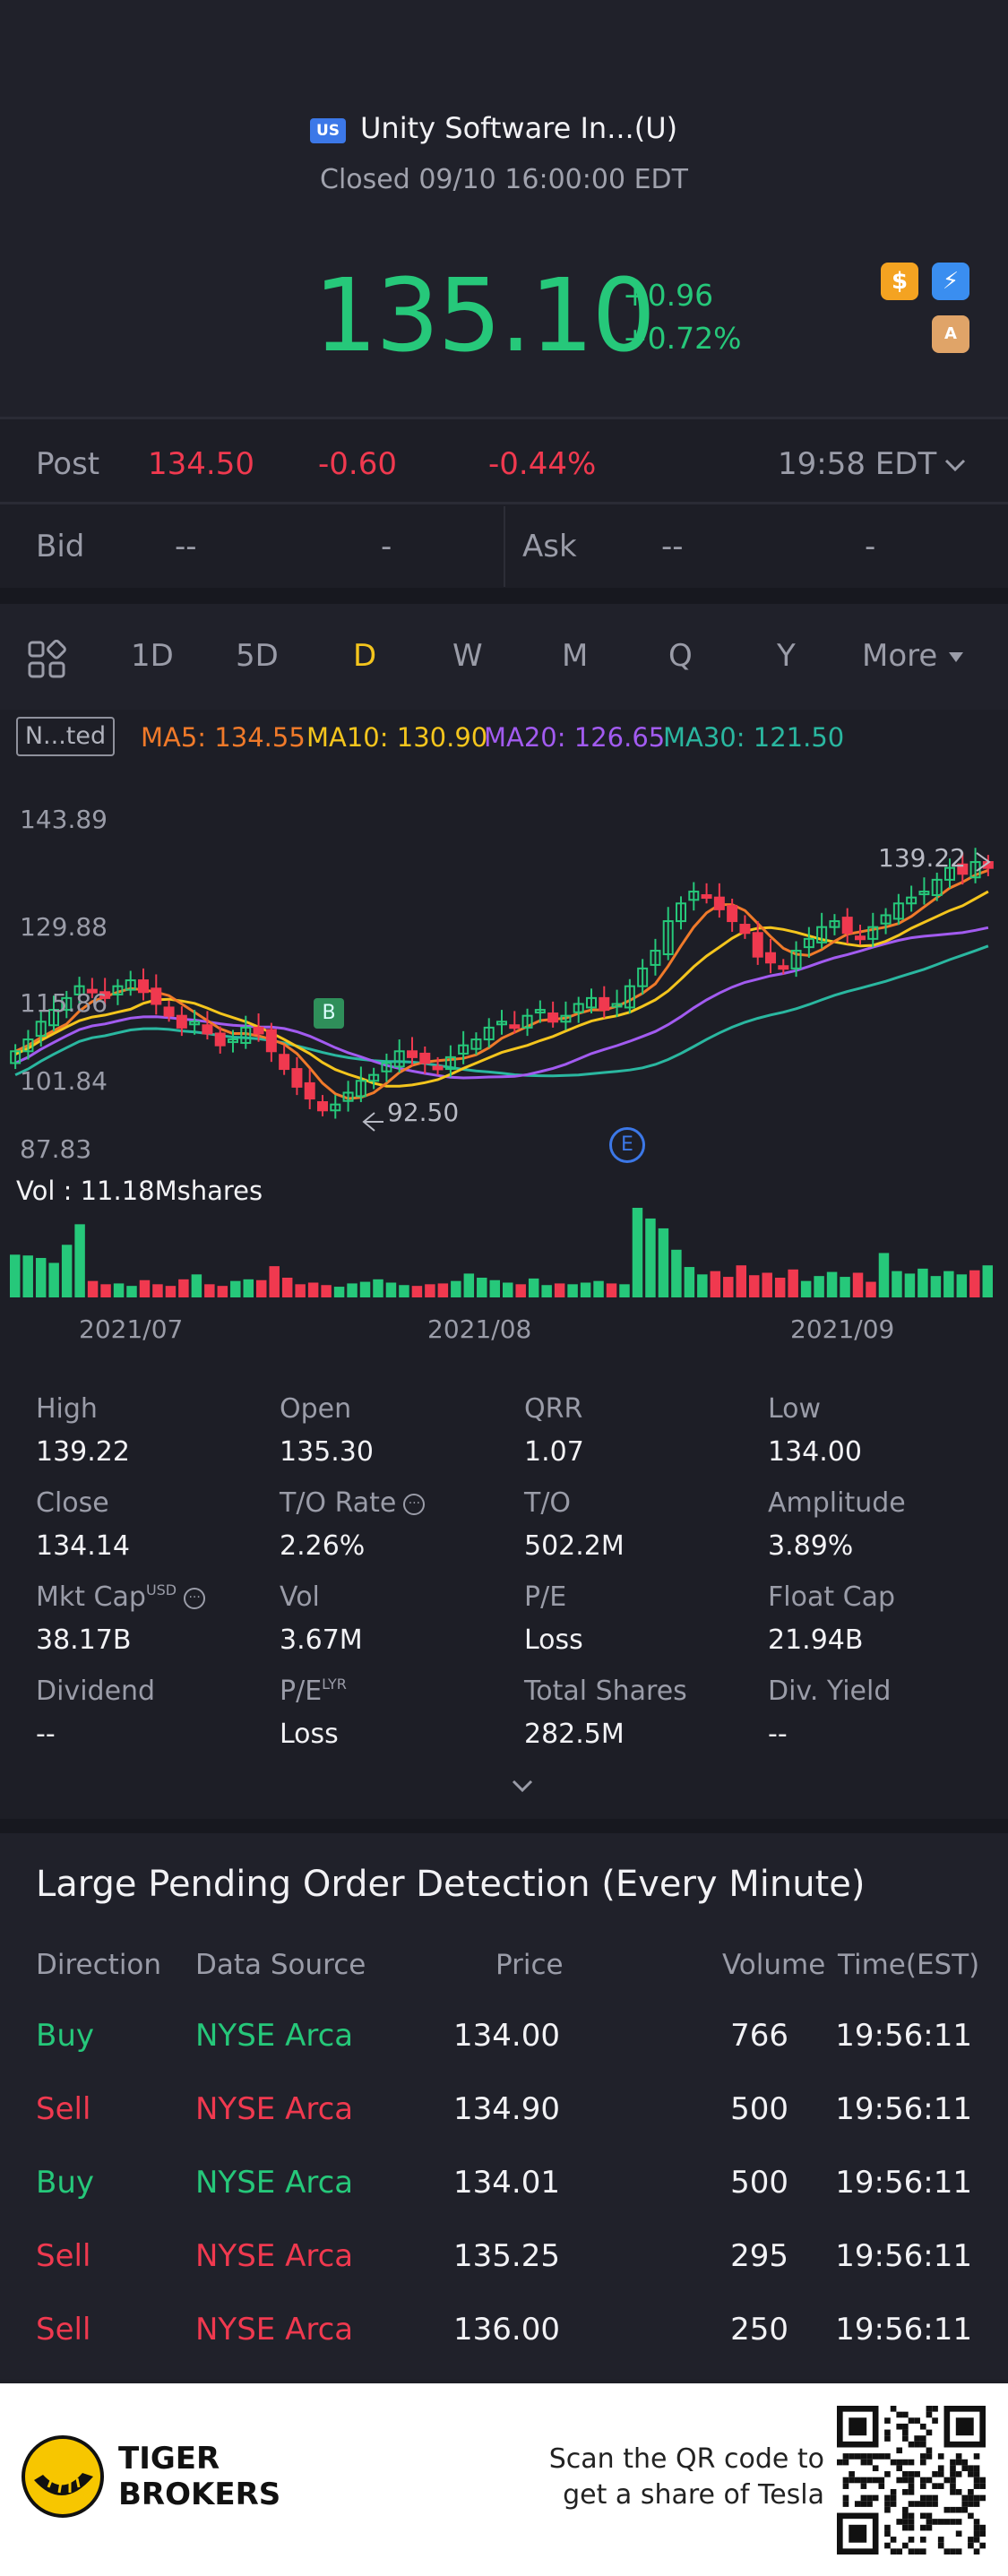 This screenshot has width=1008, height=2576. What do you see at coordinates (169, 2459) in the screenshot?
I see `brand-name-line1: TIGER` at bounding box center [169, 2459].